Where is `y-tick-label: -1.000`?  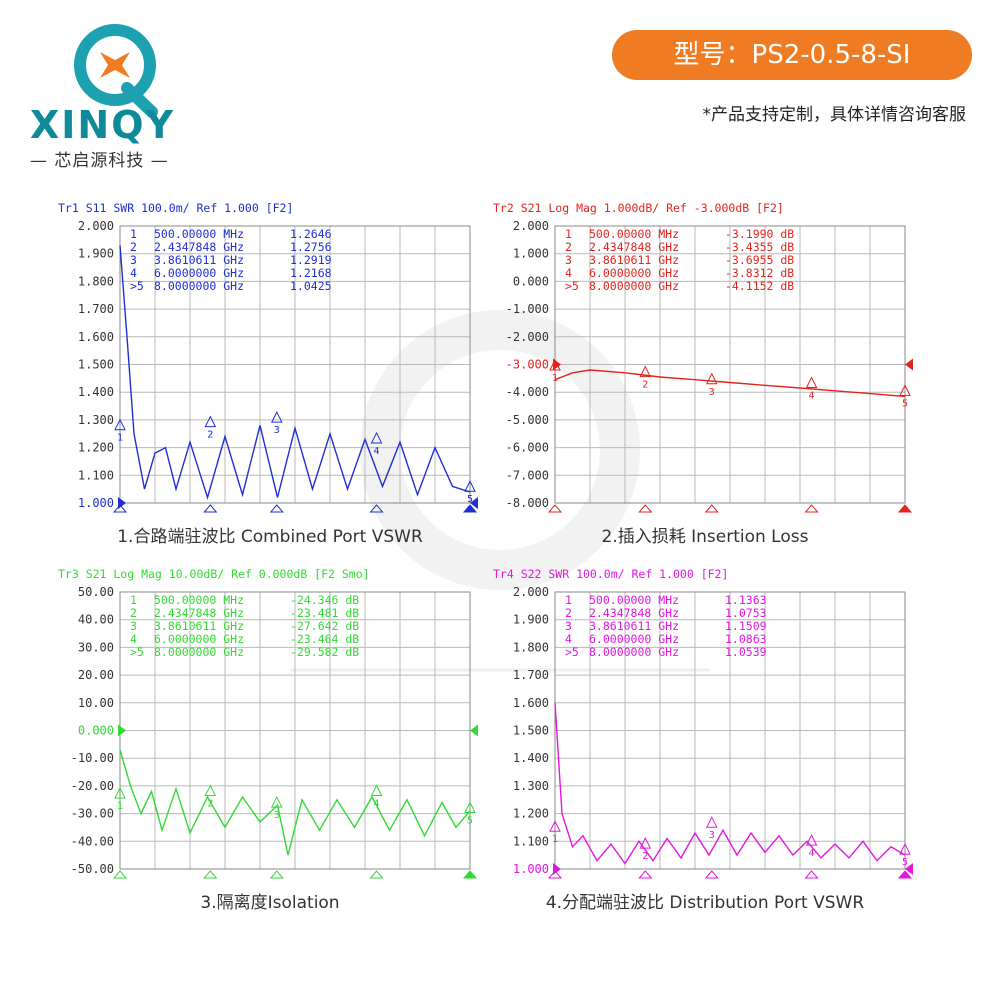 y-tick-label: -1.000 is located at coordinates (527, 309).